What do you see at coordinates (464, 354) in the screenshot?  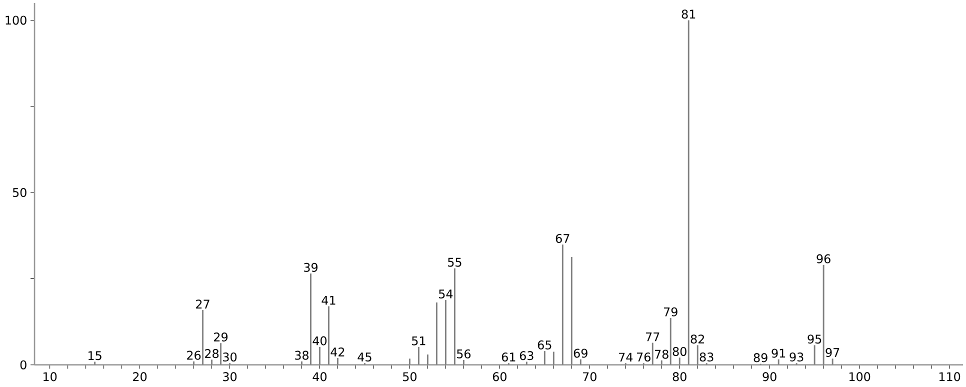 I see `annotation: 56` at bounding box center [464, 354].